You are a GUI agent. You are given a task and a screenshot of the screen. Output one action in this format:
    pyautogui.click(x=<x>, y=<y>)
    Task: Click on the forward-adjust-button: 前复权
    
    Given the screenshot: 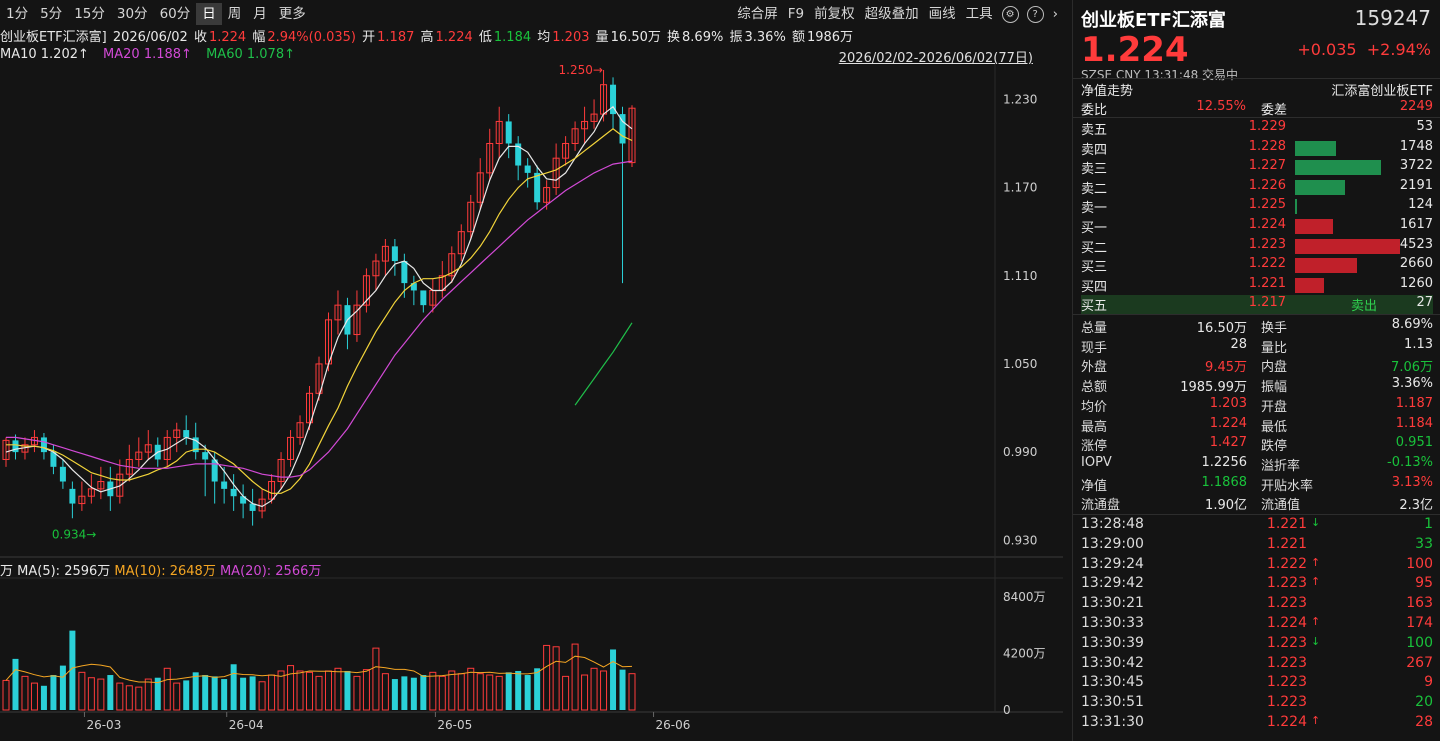 What is the action you would take?
    pyautogui.click(x=834, y=14)
    